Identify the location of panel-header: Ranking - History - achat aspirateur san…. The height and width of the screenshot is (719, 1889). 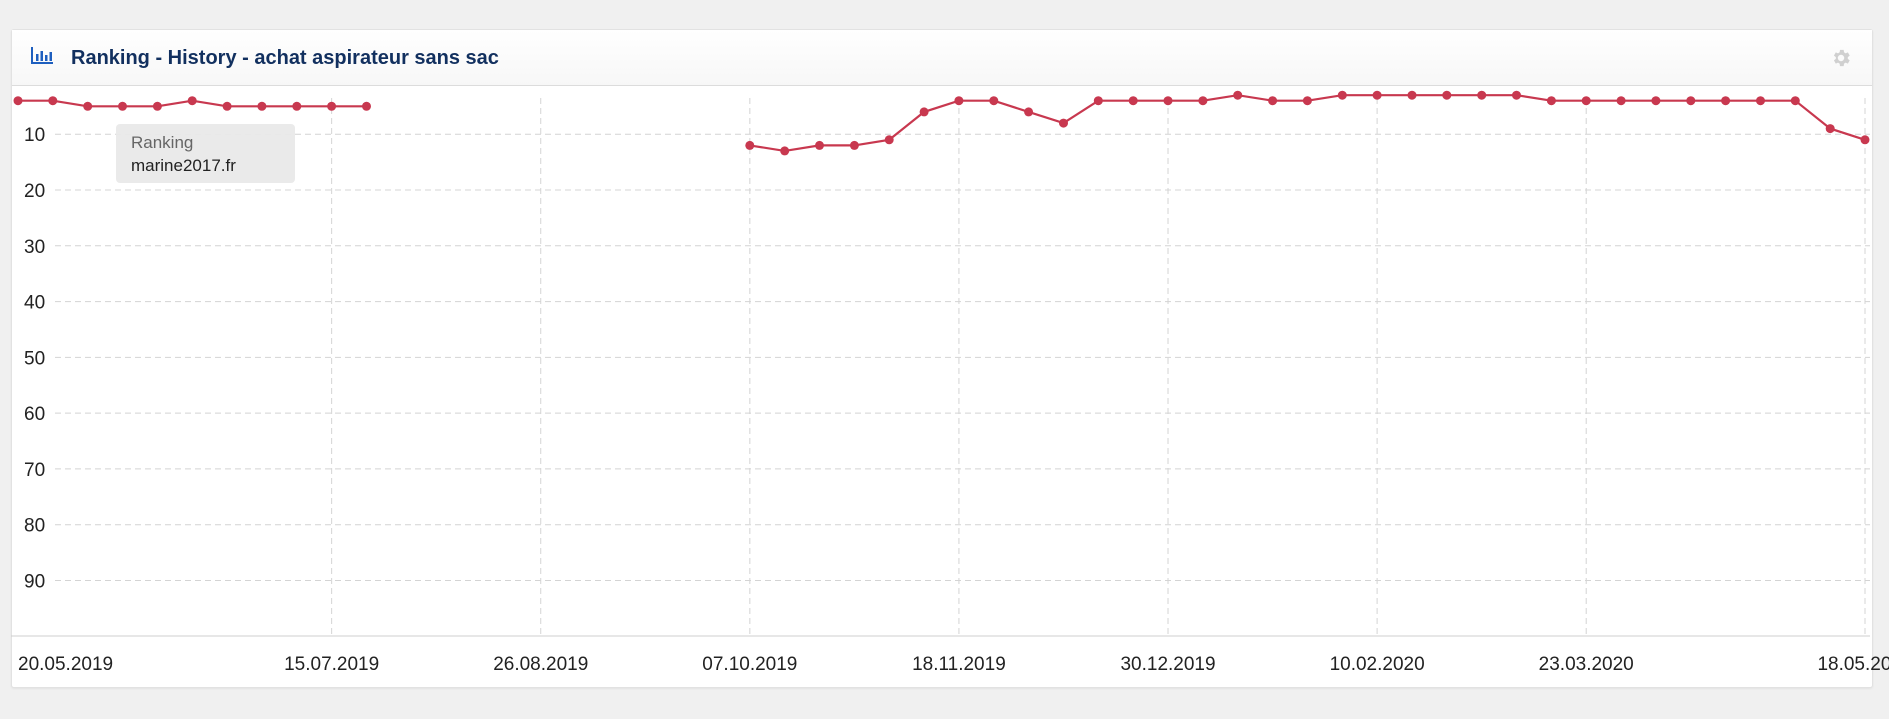
(942, 58).